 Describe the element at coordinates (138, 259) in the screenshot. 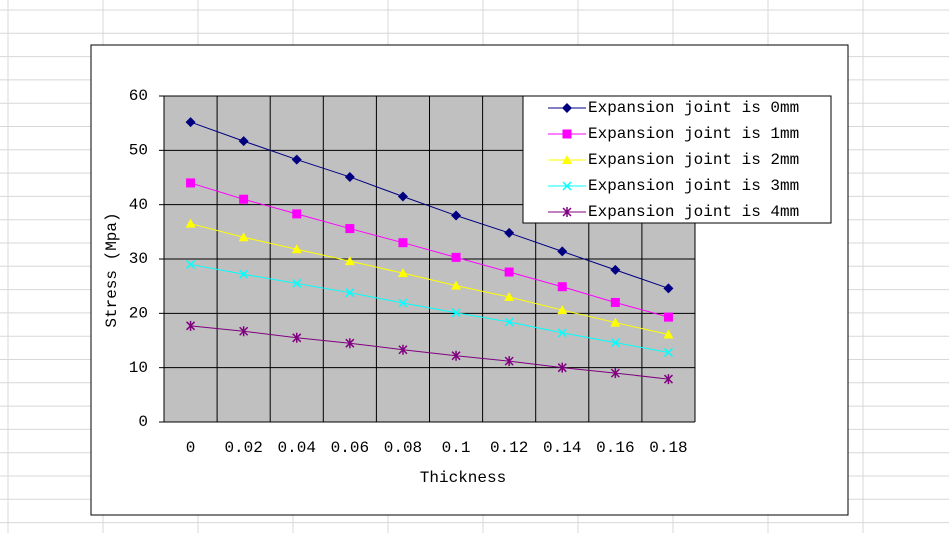

I see `y-tick-label: 30` at that location.